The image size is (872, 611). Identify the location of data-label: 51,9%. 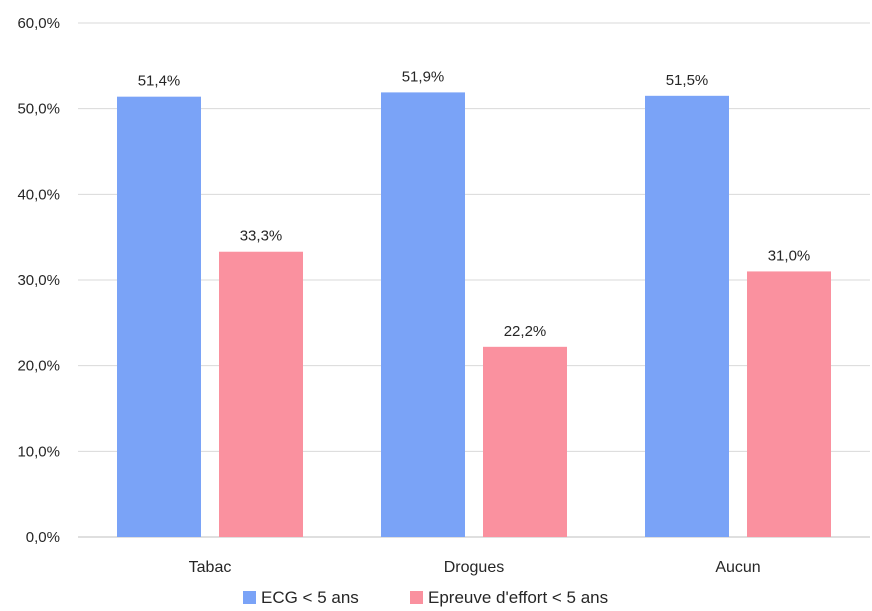
(423, 76).